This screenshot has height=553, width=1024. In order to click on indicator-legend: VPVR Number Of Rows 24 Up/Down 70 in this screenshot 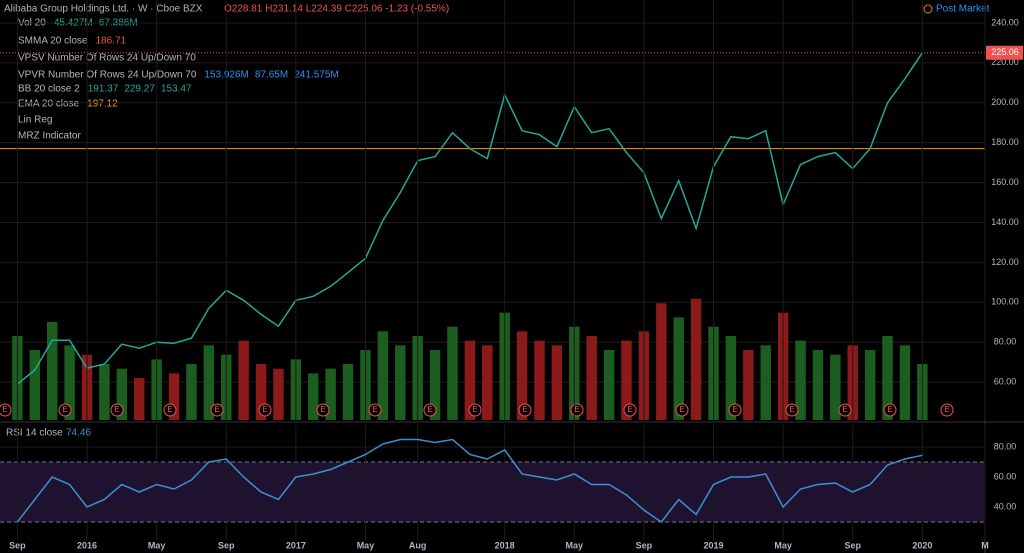, I will do `click(107, 75)`.